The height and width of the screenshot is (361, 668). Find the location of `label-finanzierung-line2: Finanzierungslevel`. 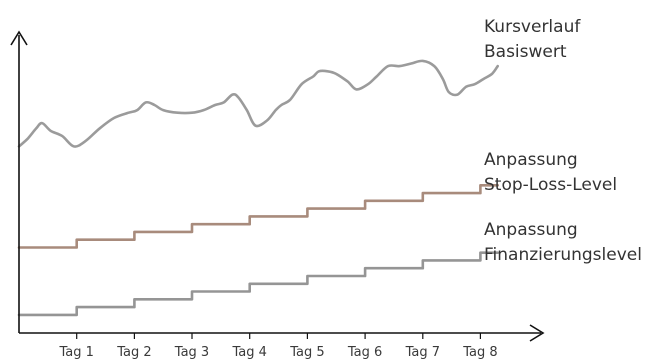

label-finanzierung-line2: Finanzierungslevel is located at coordinates (563, 255).